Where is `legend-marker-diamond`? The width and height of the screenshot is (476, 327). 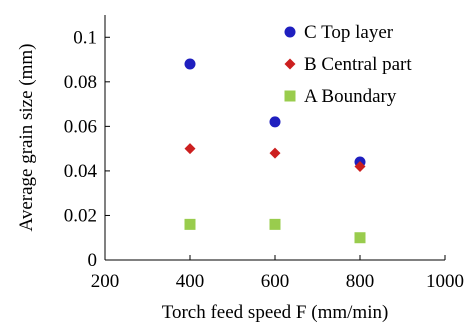
legend-marker-diamond is located at coordinates (290, 64).